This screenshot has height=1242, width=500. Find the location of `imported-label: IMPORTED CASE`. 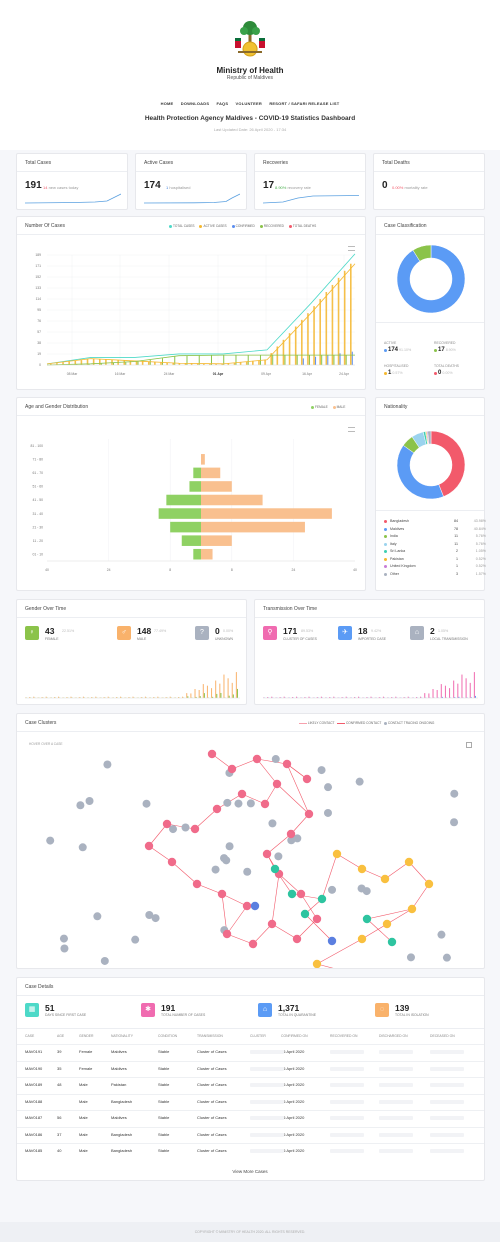

imported-label: IMPORTED CASE is located at coordinates (372, 639).